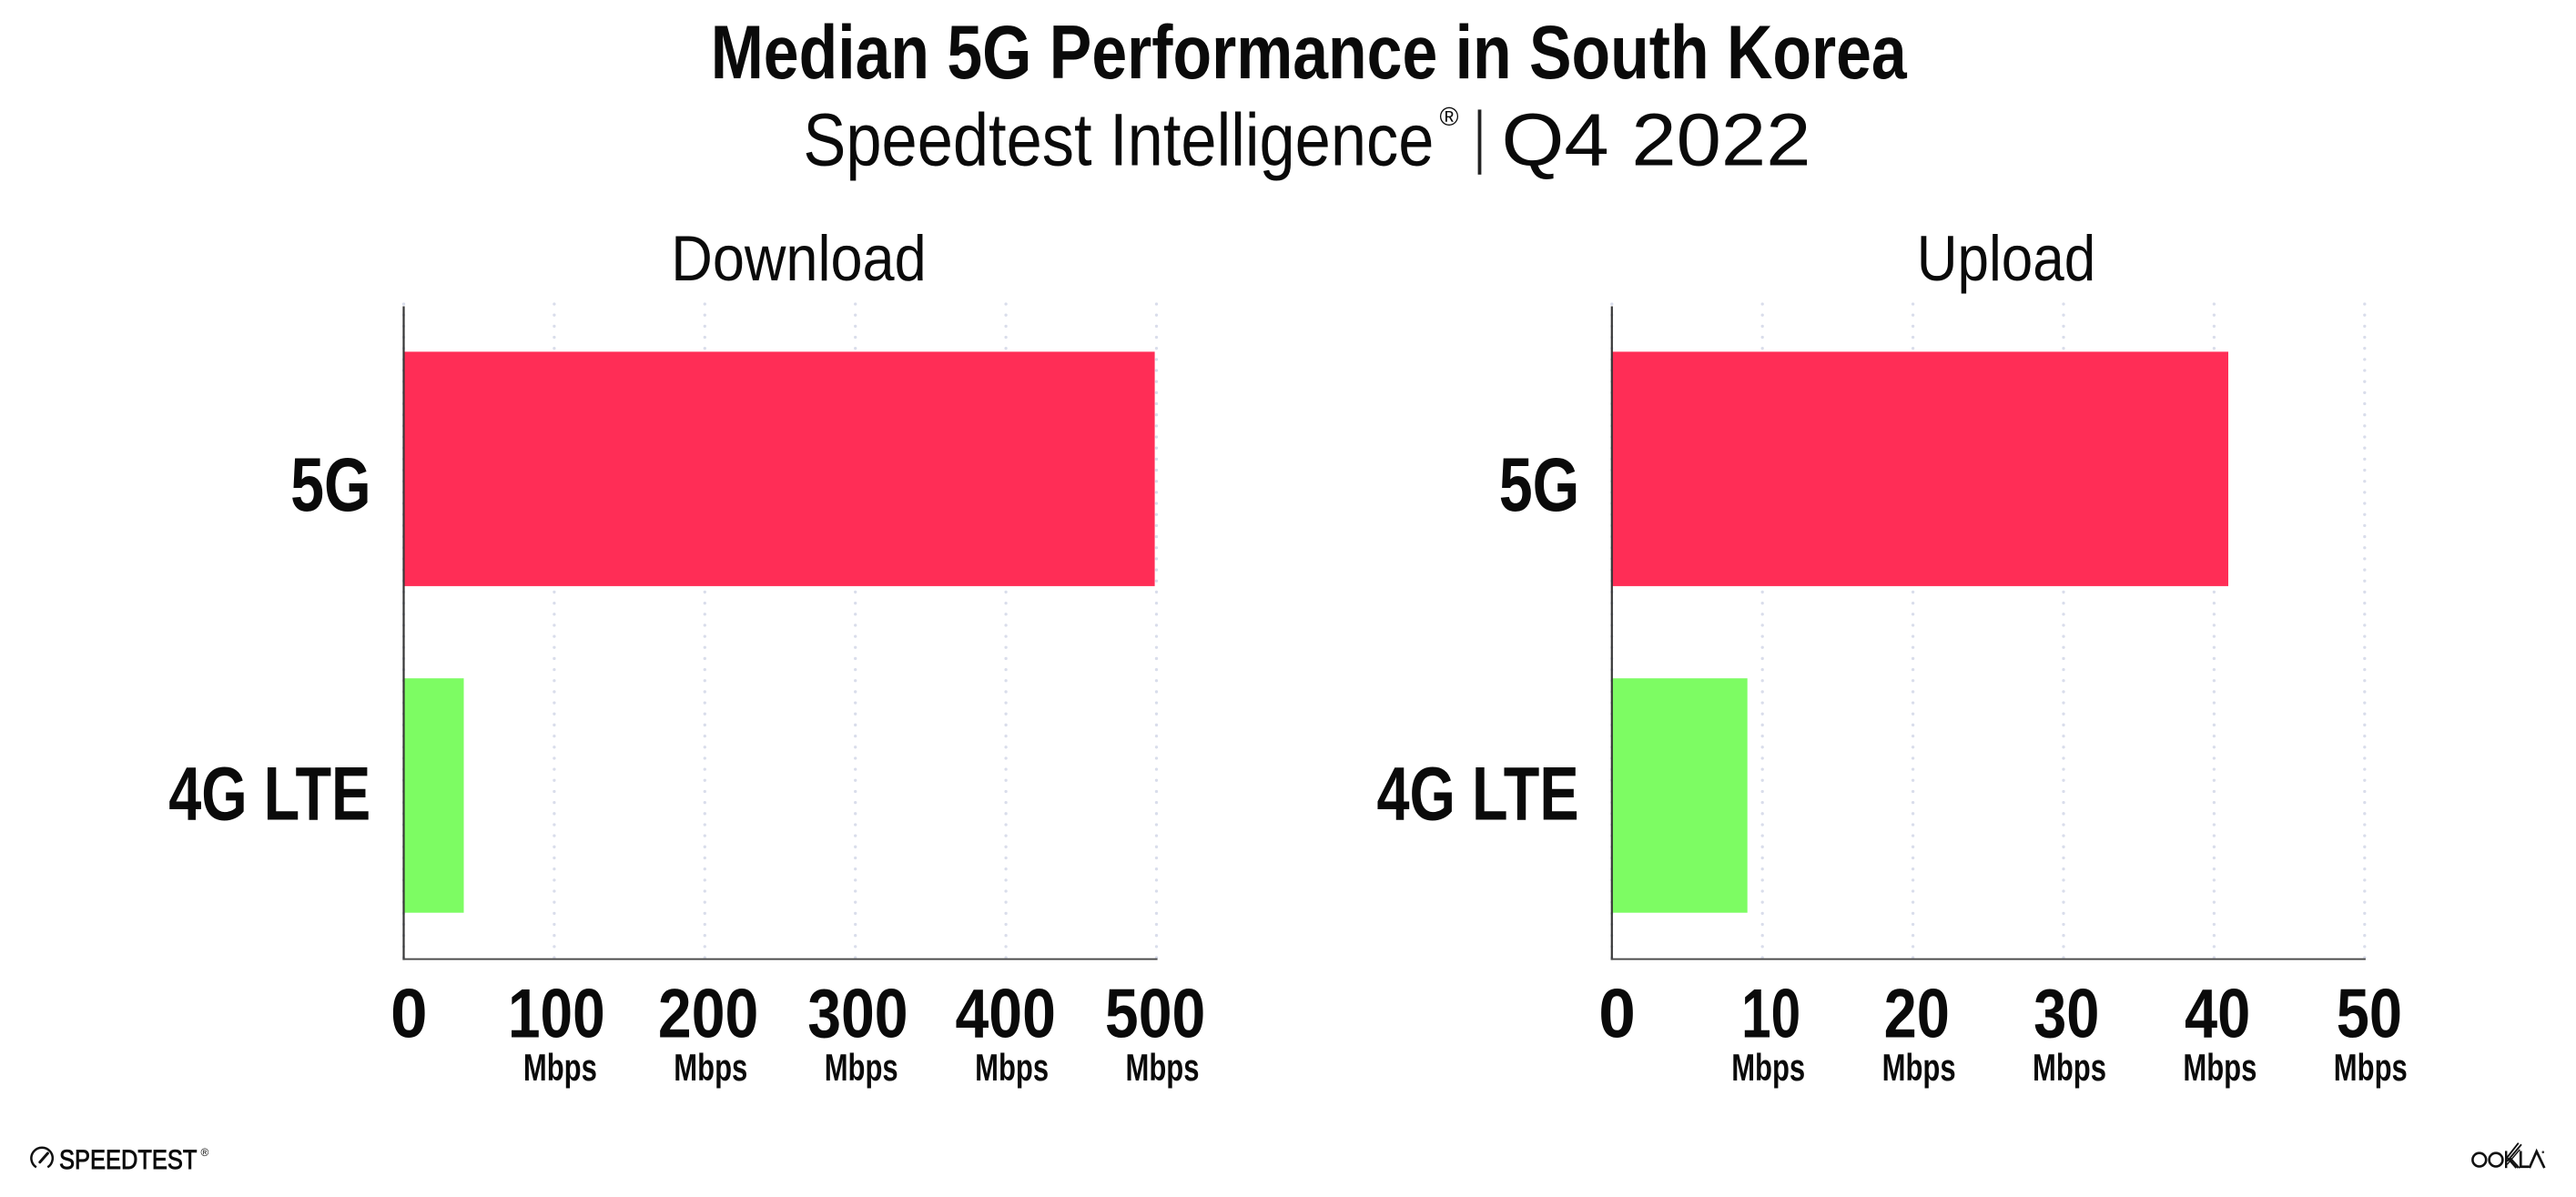 This screenshot has width=2576, height=1197. Describe the element at coordinates (556, 1015) in the screenshot. I see `svg-text: 100` at that location.